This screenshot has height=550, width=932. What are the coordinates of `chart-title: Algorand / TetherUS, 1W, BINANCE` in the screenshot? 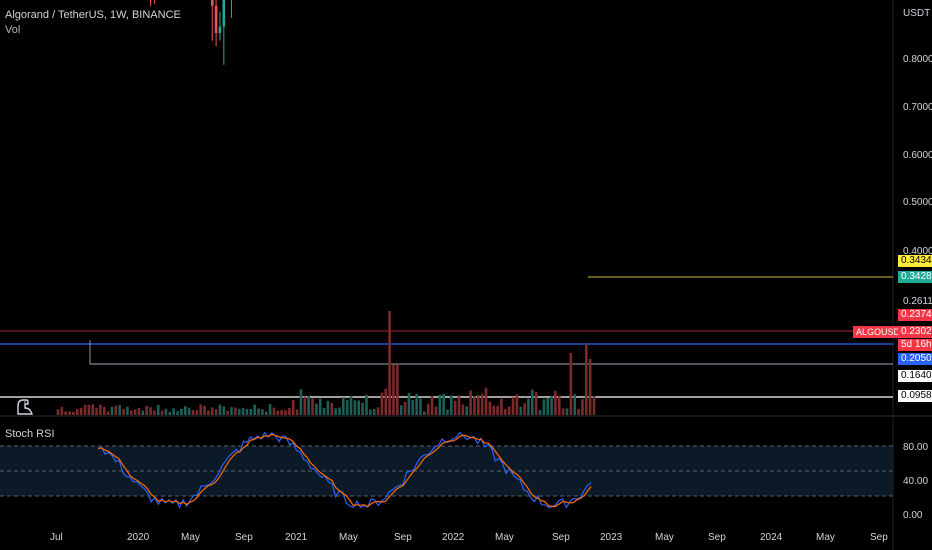 It's located at (93, 15).